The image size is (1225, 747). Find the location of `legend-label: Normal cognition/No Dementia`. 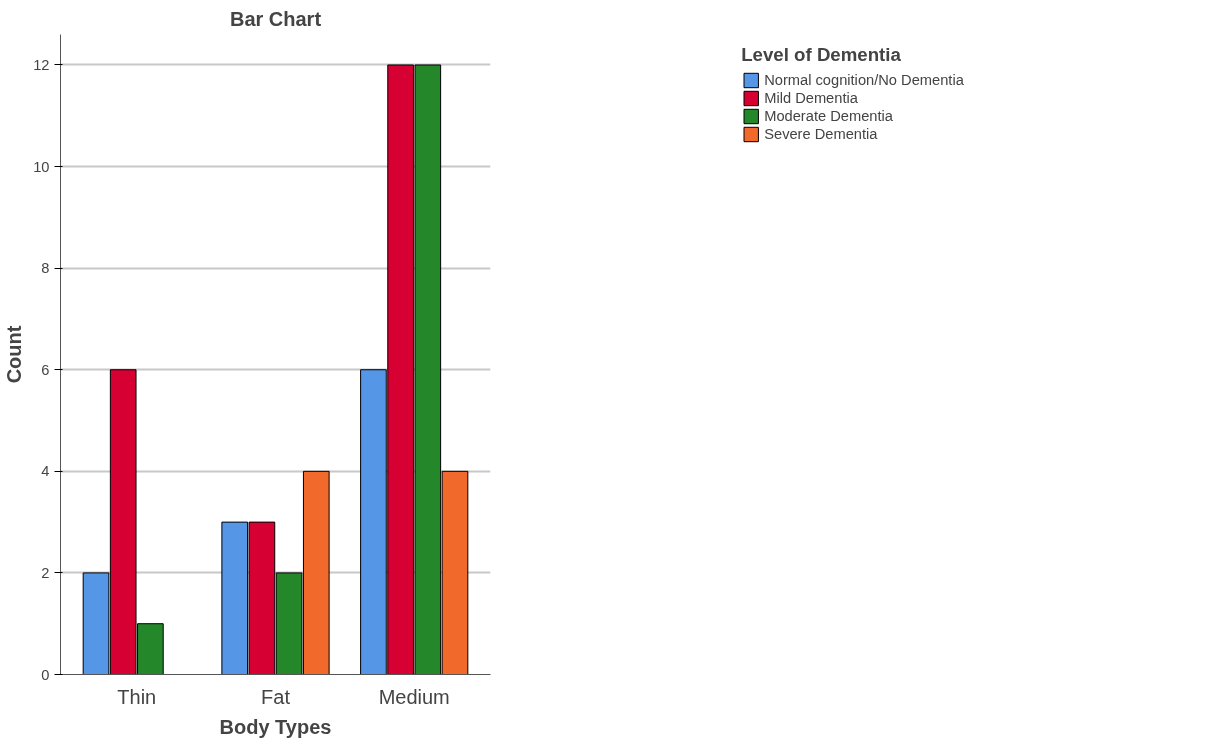

legend-label: Normal cognition/No Dementia is located at coordinates (864, 80).